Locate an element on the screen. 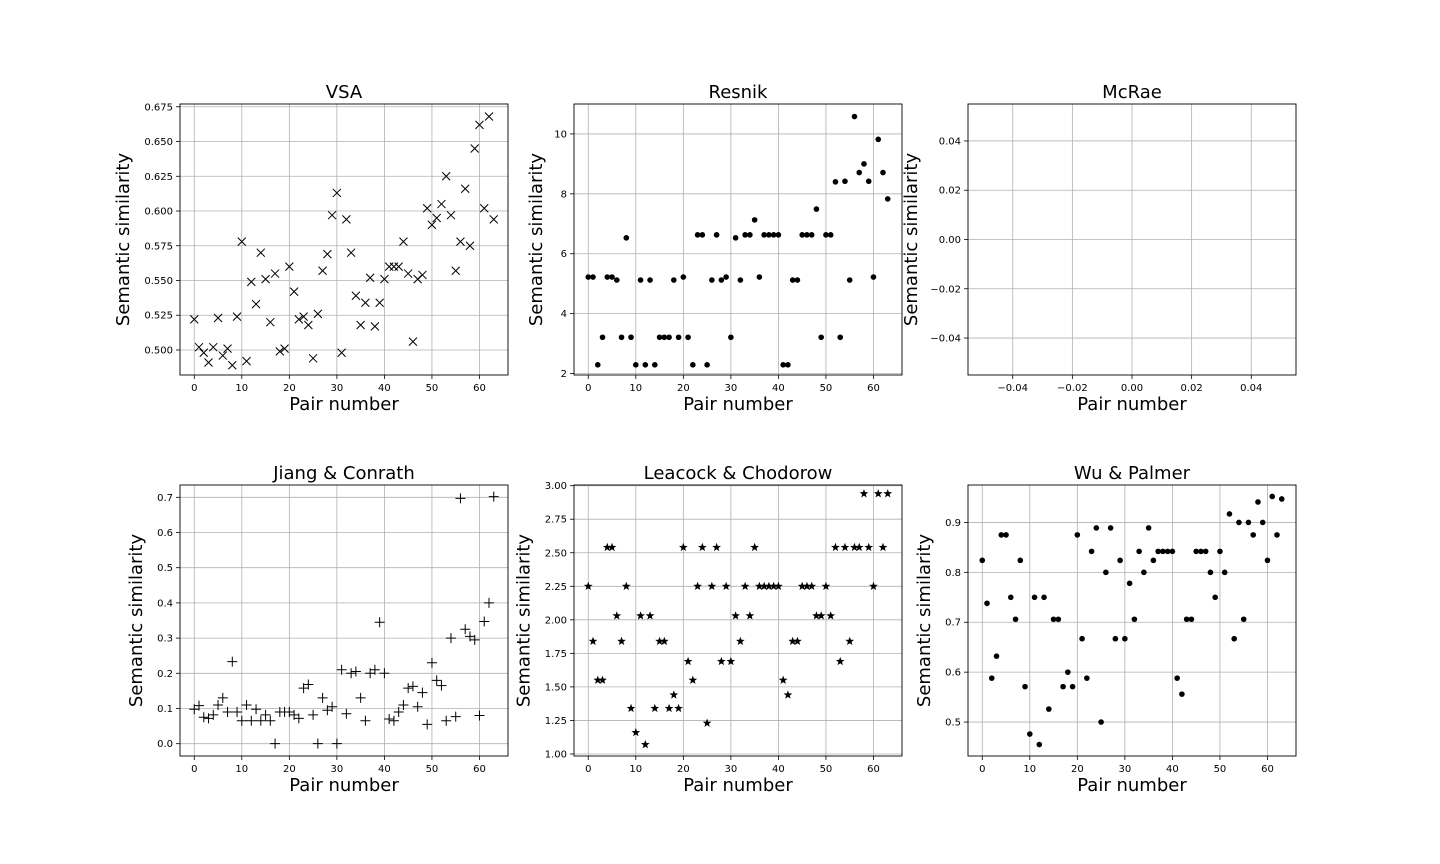 The height and width of the screenshot is (864, 1440). y-tick-label: 0.4 is located at coordinates (165, 603).